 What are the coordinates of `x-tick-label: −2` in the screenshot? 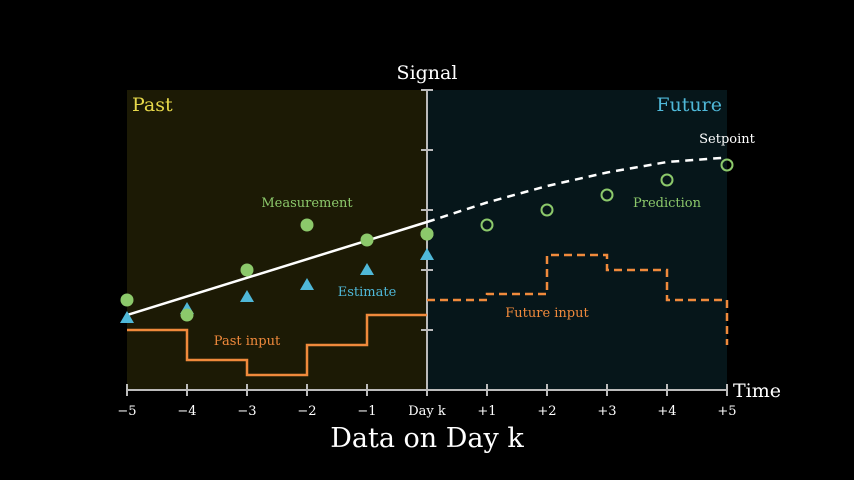 It's located at (306, 411).